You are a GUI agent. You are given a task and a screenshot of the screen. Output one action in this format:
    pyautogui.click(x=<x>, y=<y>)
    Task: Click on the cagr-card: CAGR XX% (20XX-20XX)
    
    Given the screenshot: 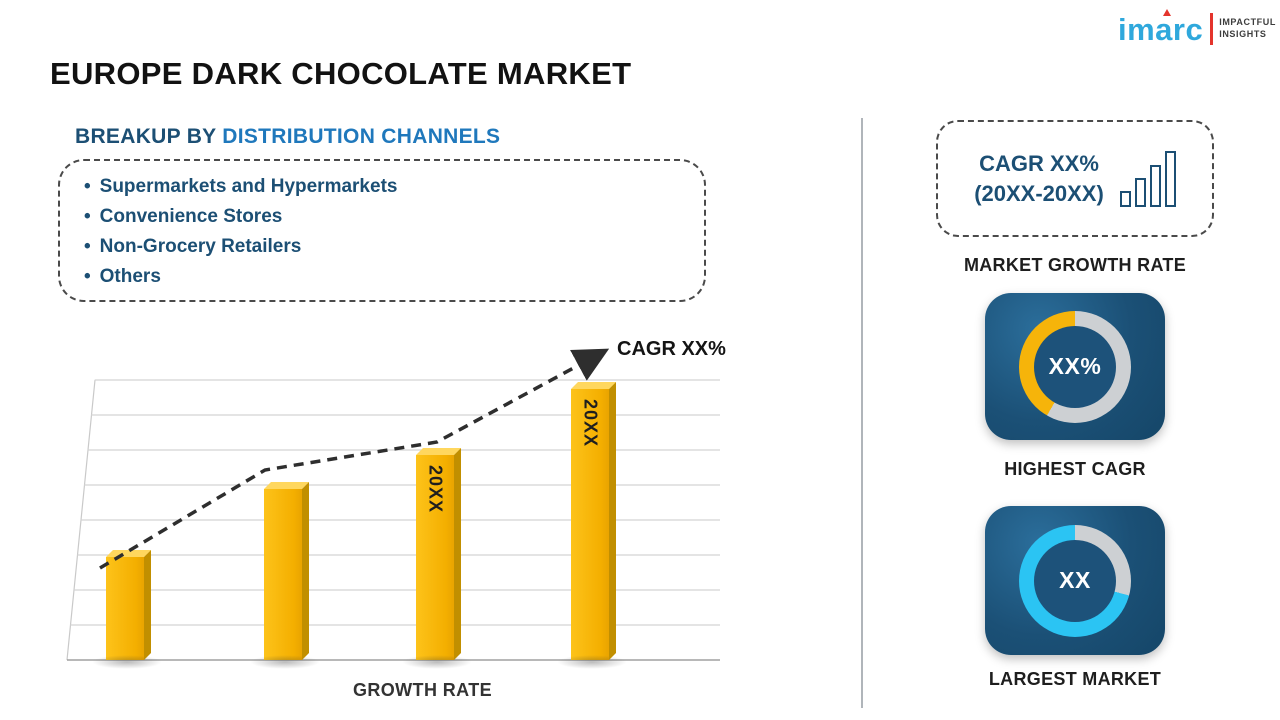 What is the action you would take?
    pyautogui.click(x=1075, y=178)
    